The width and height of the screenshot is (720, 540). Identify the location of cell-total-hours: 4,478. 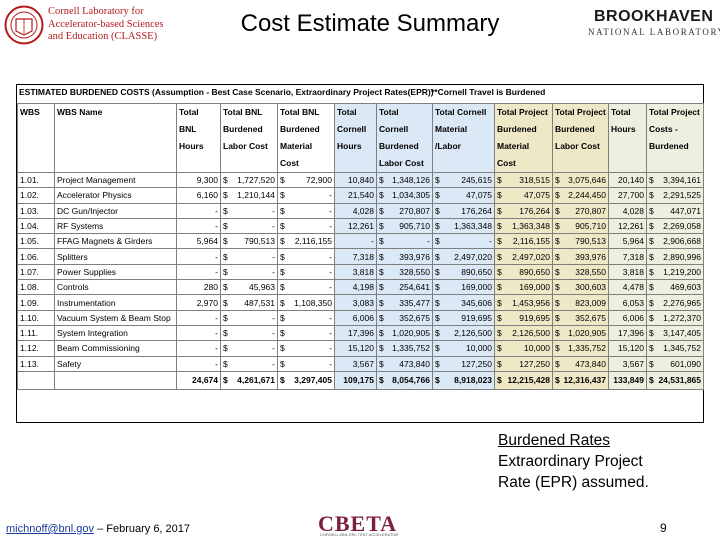
(627, 287).